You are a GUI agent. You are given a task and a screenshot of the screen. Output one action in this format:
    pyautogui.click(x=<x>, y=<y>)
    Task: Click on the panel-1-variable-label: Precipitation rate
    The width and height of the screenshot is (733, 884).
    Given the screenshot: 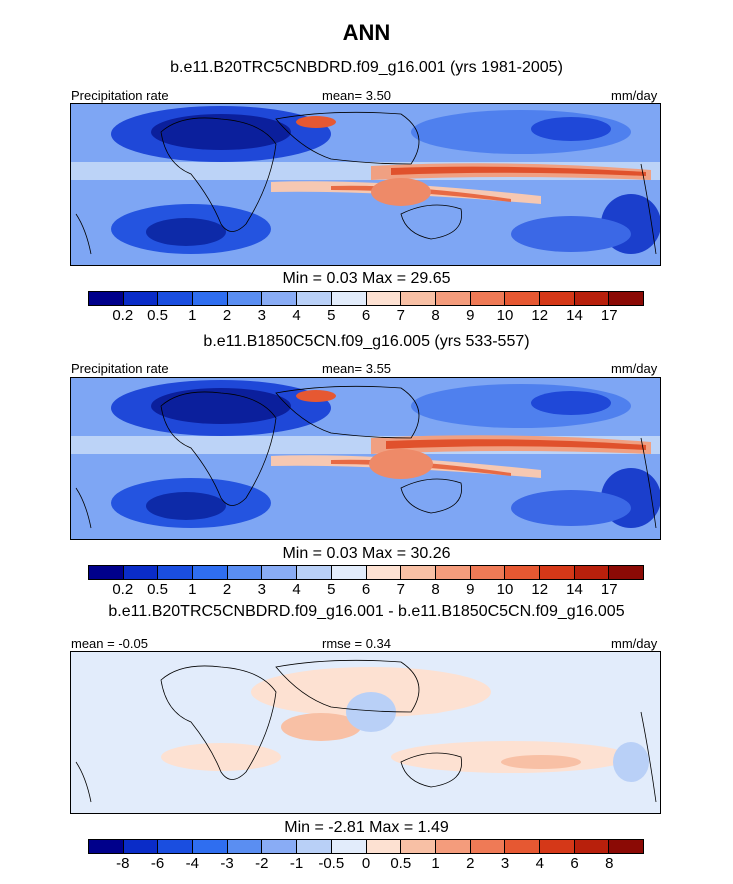 What is the action you would take?
    pyautogui.click(x=120, y=95)
    